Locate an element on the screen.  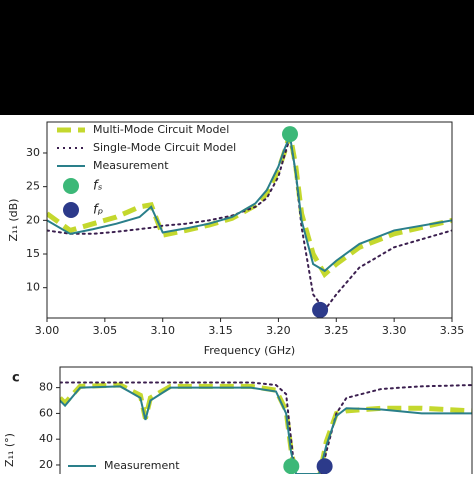
legend-label: Single-Mode Circuit Model is located at coordinates (164, 147).